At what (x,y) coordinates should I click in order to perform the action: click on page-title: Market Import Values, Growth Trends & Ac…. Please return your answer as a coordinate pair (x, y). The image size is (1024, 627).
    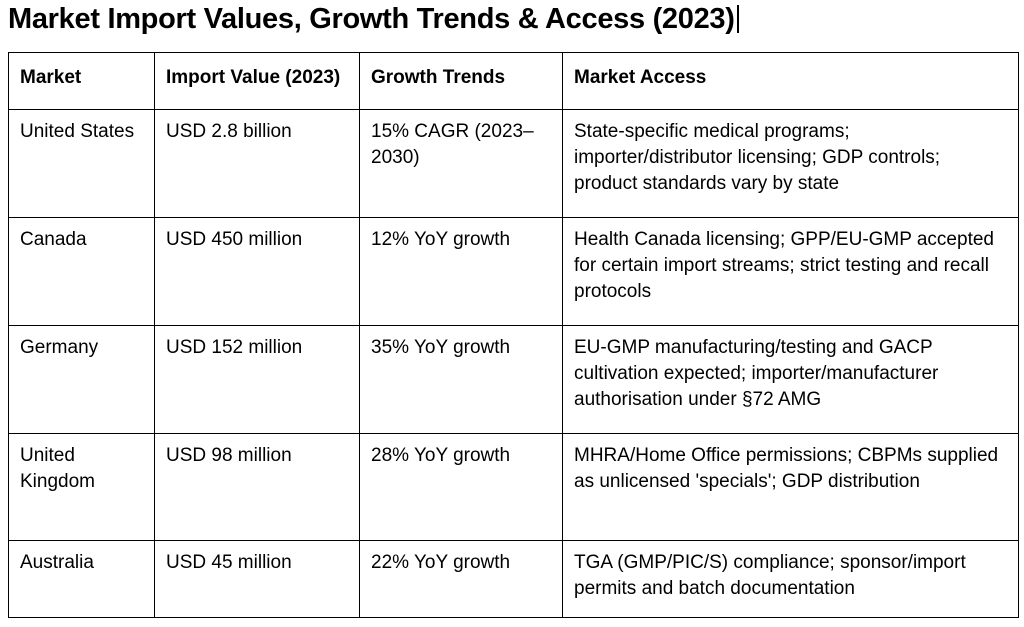
    Looking at the image, I should click on (516, 19).